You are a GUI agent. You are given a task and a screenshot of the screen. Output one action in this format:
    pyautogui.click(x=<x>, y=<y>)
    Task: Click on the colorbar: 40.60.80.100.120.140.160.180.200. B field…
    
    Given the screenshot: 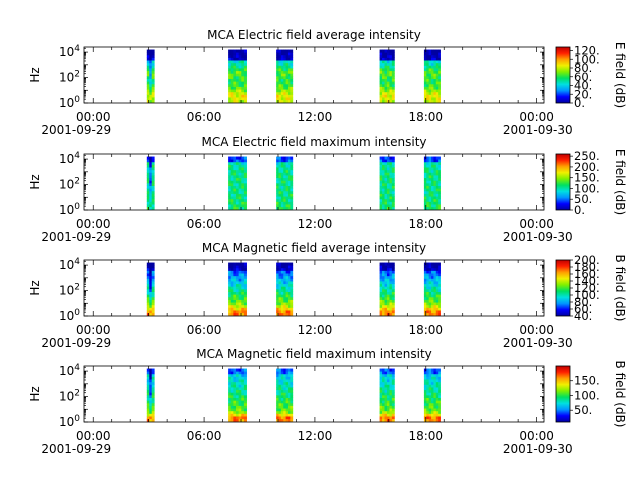 What is the action you would take?
    pyautogui.click(x=591, y=288)
    